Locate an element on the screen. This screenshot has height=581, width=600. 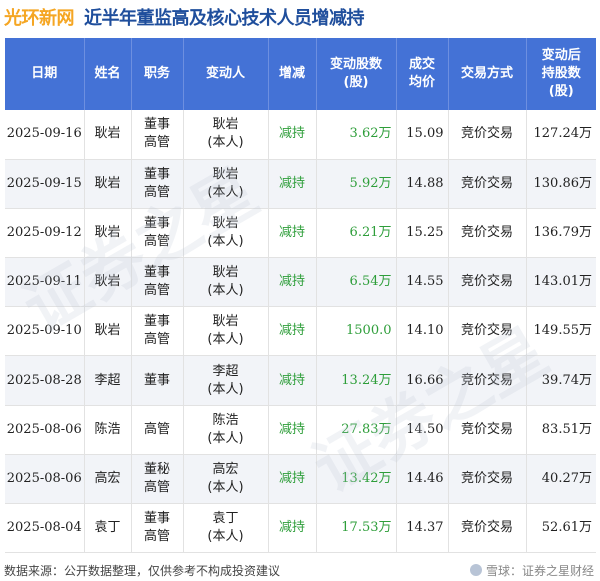
column-header: 交易方式 is located at coordinates (487, 74).